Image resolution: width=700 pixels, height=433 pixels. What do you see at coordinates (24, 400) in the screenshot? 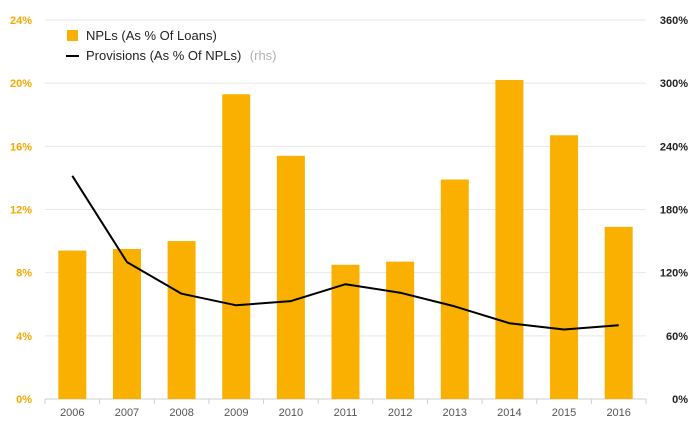
I see `y-left-tick-label: 0%` at bounding box center [24, 400].